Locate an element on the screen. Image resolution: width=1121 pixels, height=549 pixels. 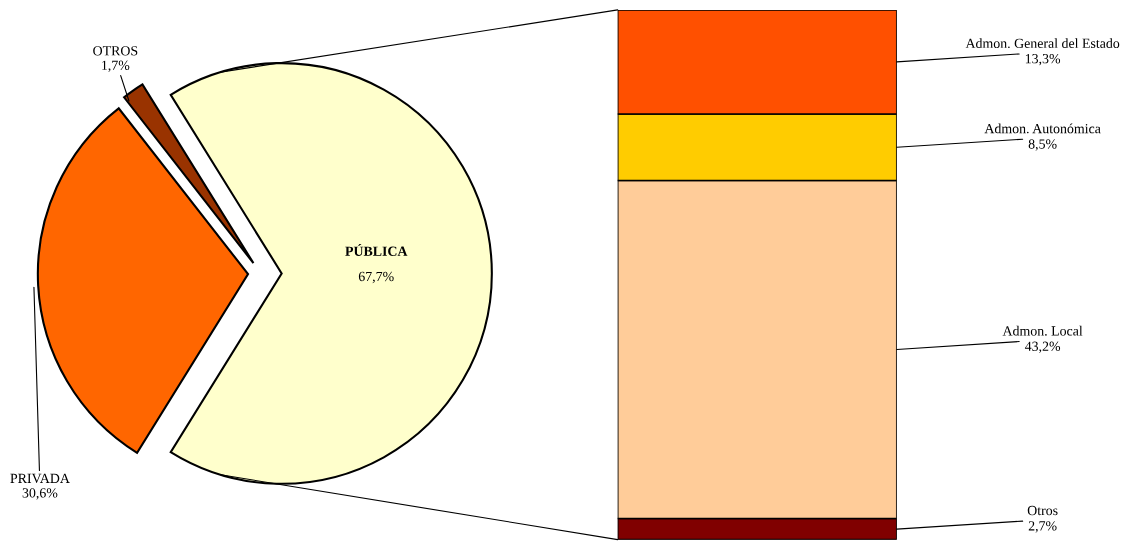
slice-label: PÚBLICA is located at coordinates (376, 249).